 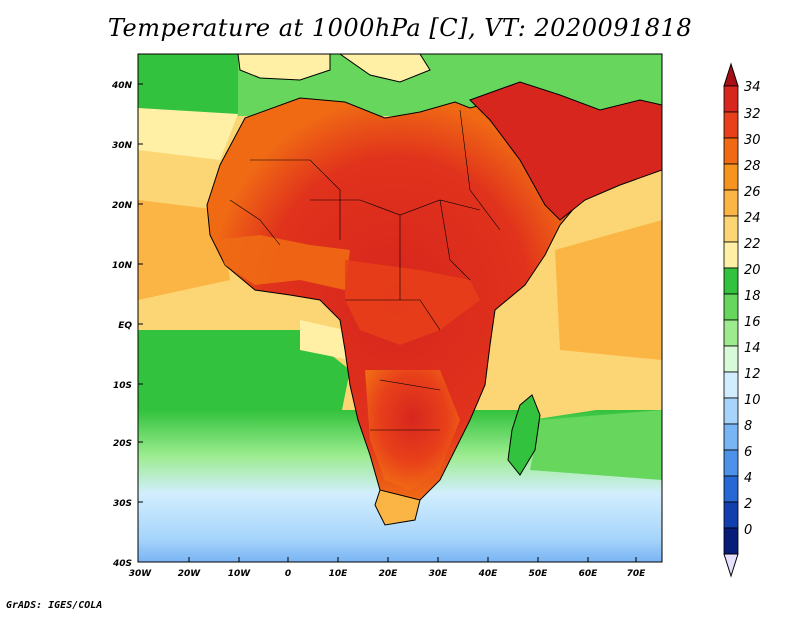 I want to click on footer-credit: GrADS: IGES/COLA, so click(x=54, y=605).